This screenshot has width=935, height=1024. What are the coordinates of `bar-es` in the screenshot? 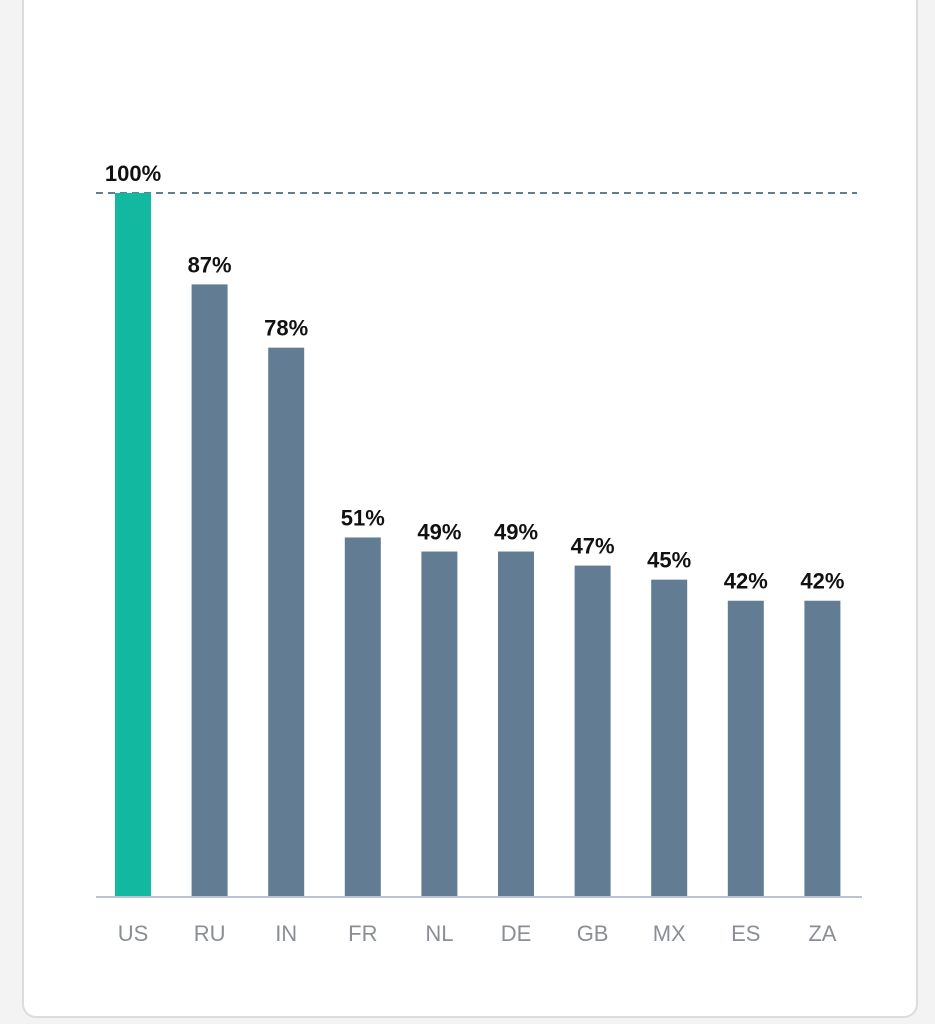 It's located at (745, 748).